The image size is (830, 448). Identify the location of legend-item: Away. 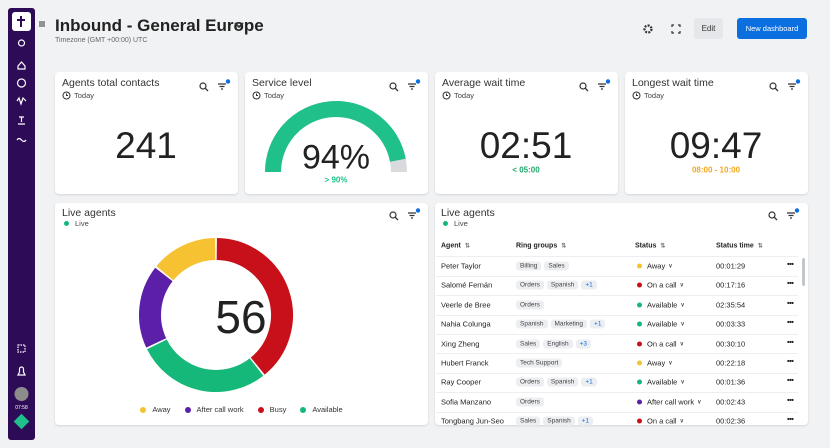
(155, 409).